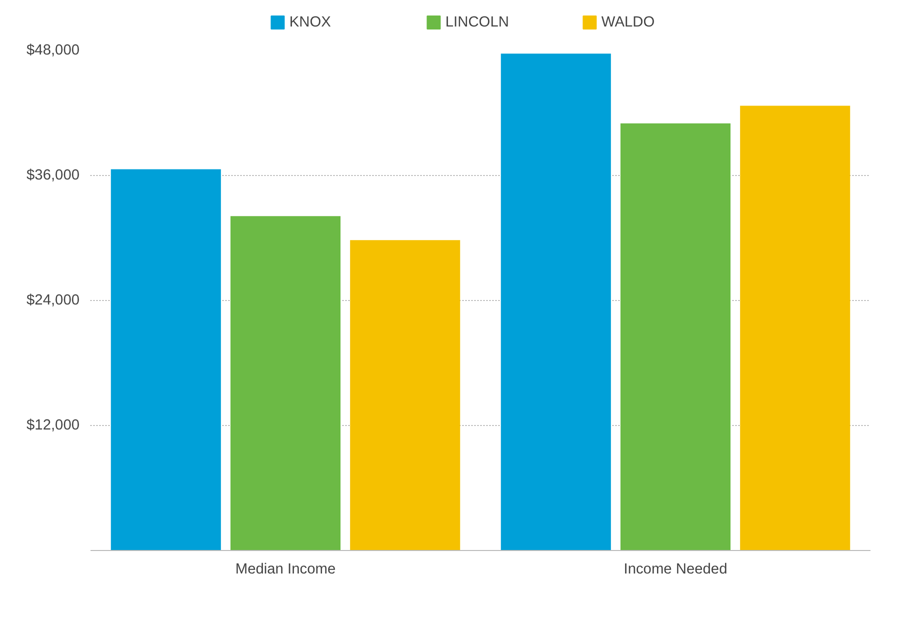 This screenshot has height=638, width=904. Describe the element at coordinates (53, 426) in the screenshot. I see `y-tick-label: $12,000` at that location.